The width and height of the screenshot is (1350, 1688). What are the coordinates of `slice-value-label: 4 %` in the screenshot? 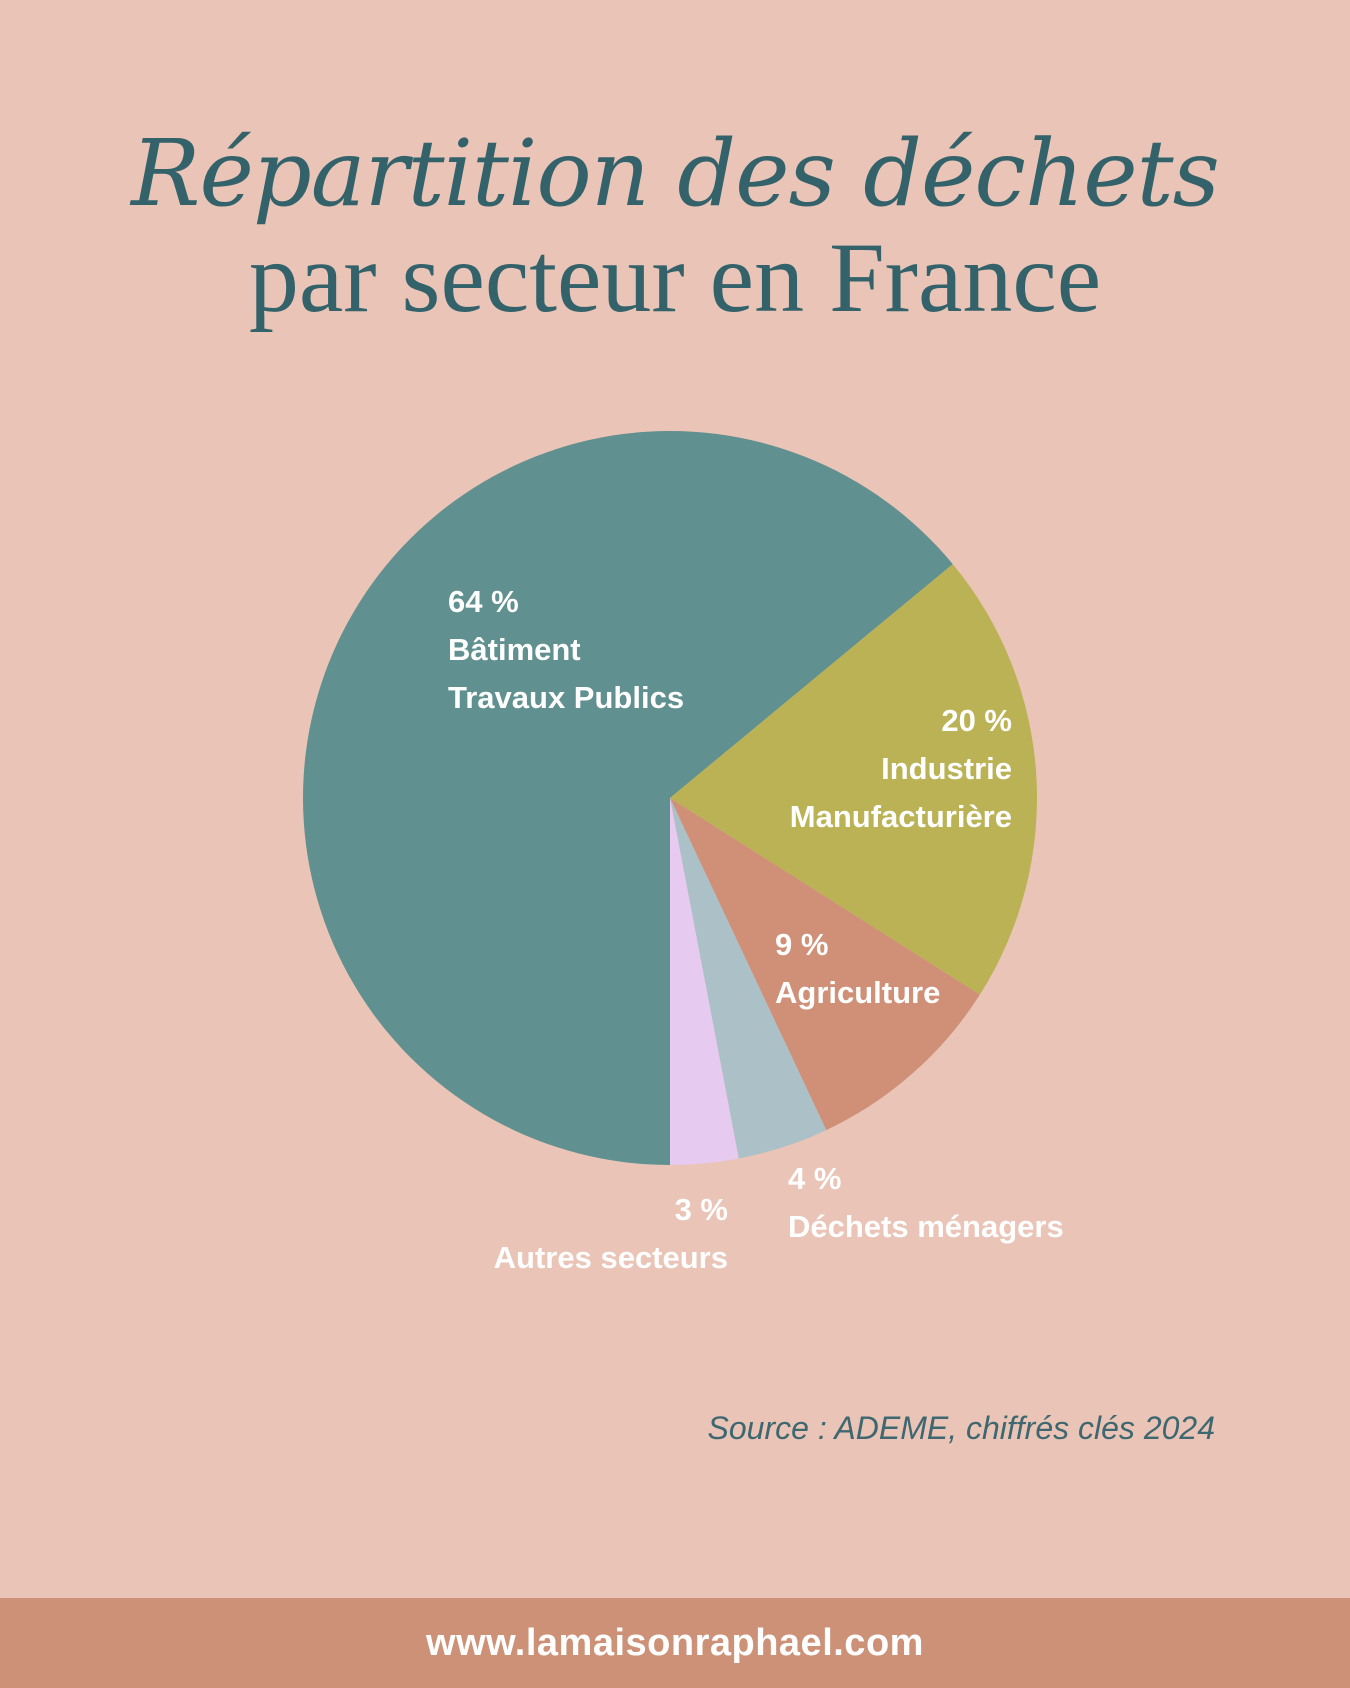 It's located at (814, 1178).